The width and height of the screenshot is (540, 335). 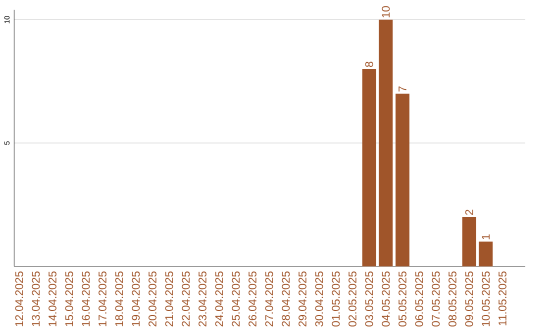 What do you see at coordinates (352, 298) in the screenshot?
I see `x-tick-label: 02.05.2025` at bounding box center [352, 298].